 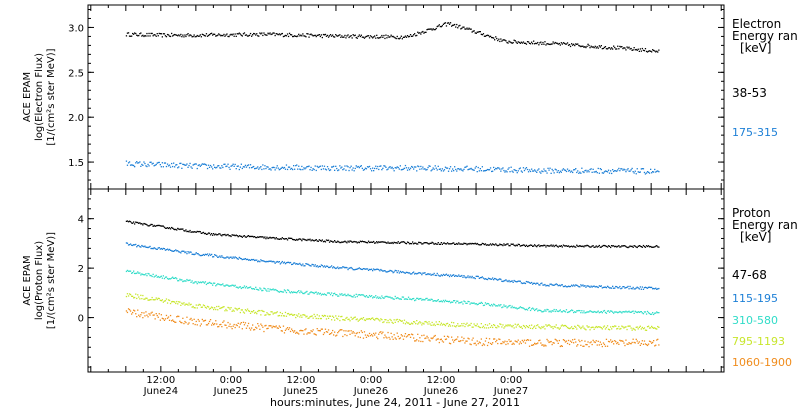 What do you see at coordinates (371, 391) in the screenshot?
I see `x-tick-date: June26` at bounding box center [371, 391].